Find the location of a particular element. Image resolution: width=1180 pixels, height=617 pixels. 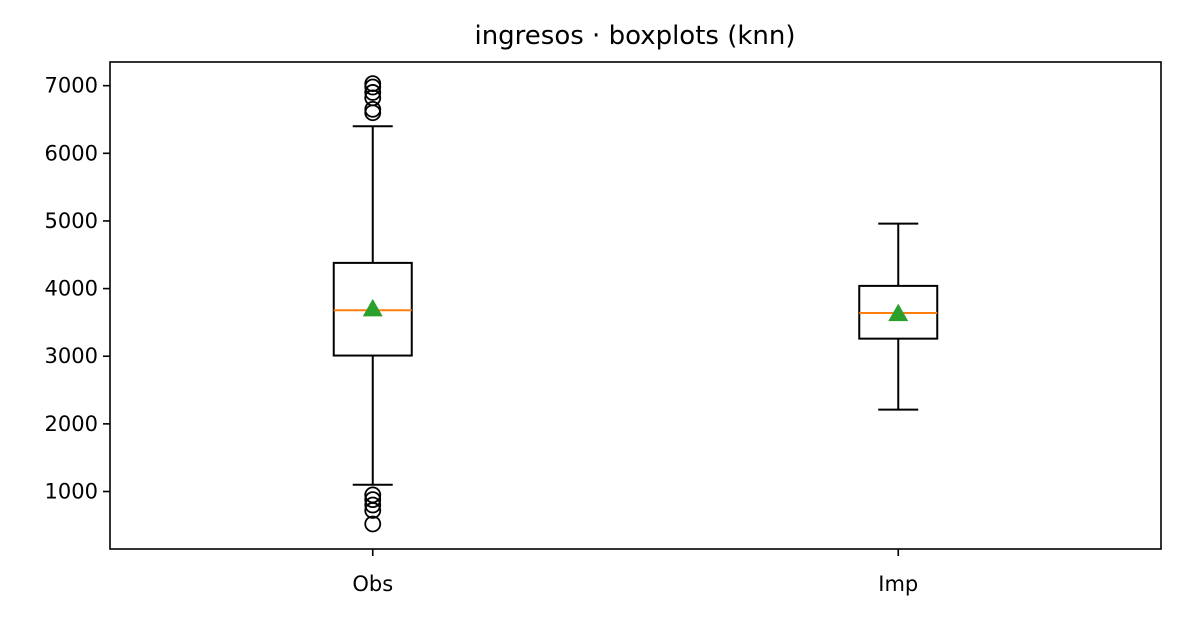

y-tick-label: 1000 is located at coordinates (71, 492).